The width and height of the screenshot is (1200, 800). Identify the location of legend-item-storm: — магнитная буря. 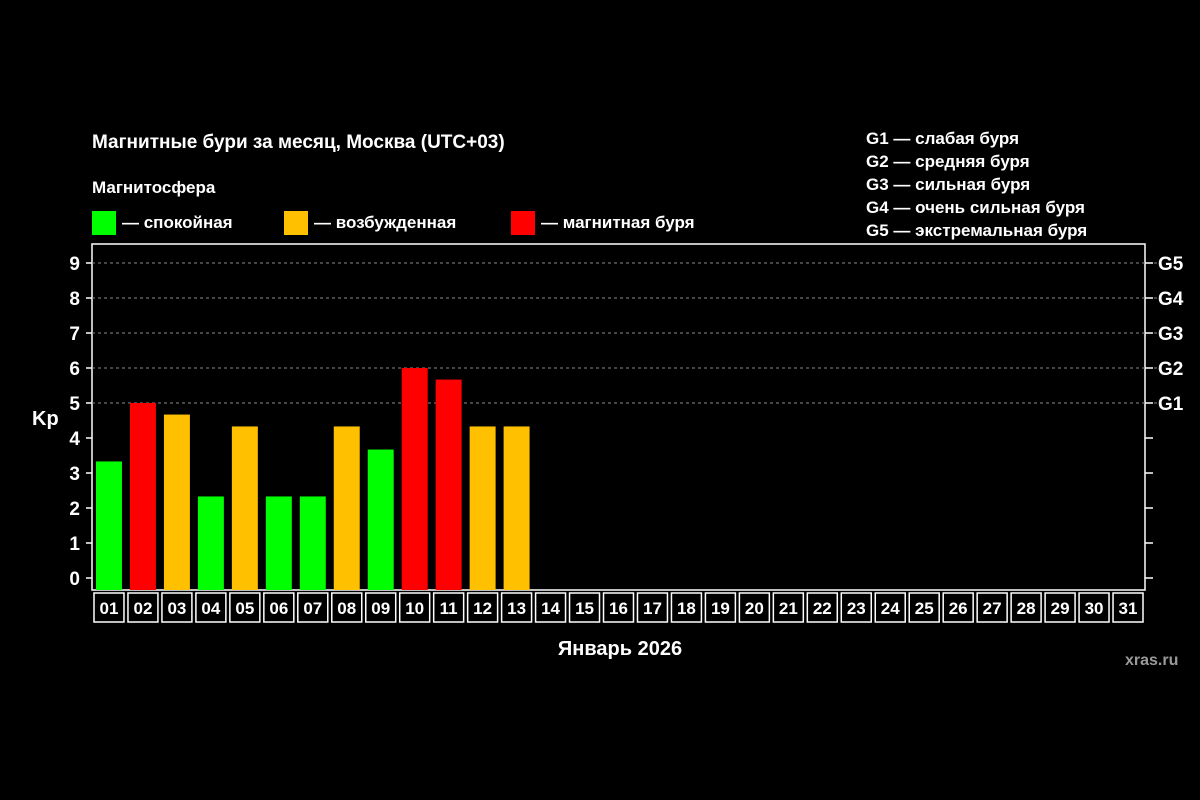
(603, 223).